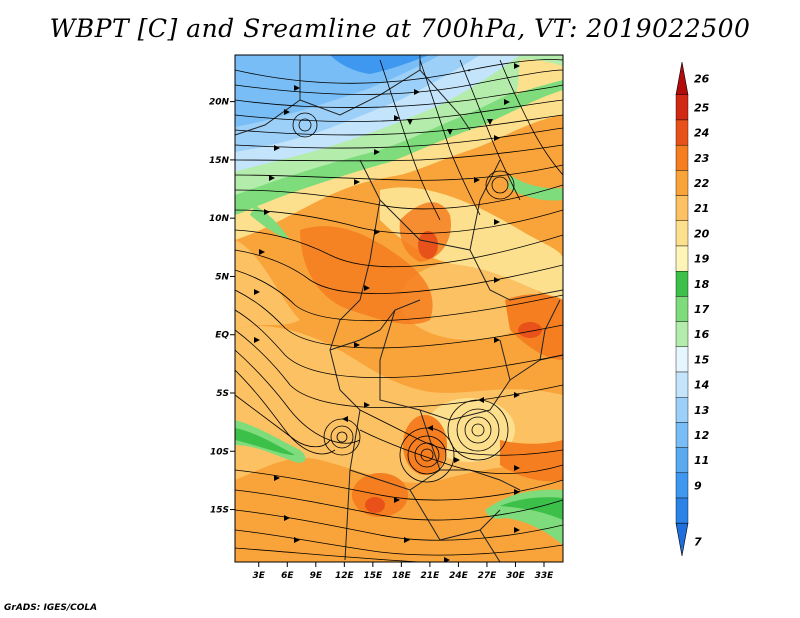  Describe the element at coordinates (345, 576) in the screenshot. I see `lon-label: 12E` at that location.